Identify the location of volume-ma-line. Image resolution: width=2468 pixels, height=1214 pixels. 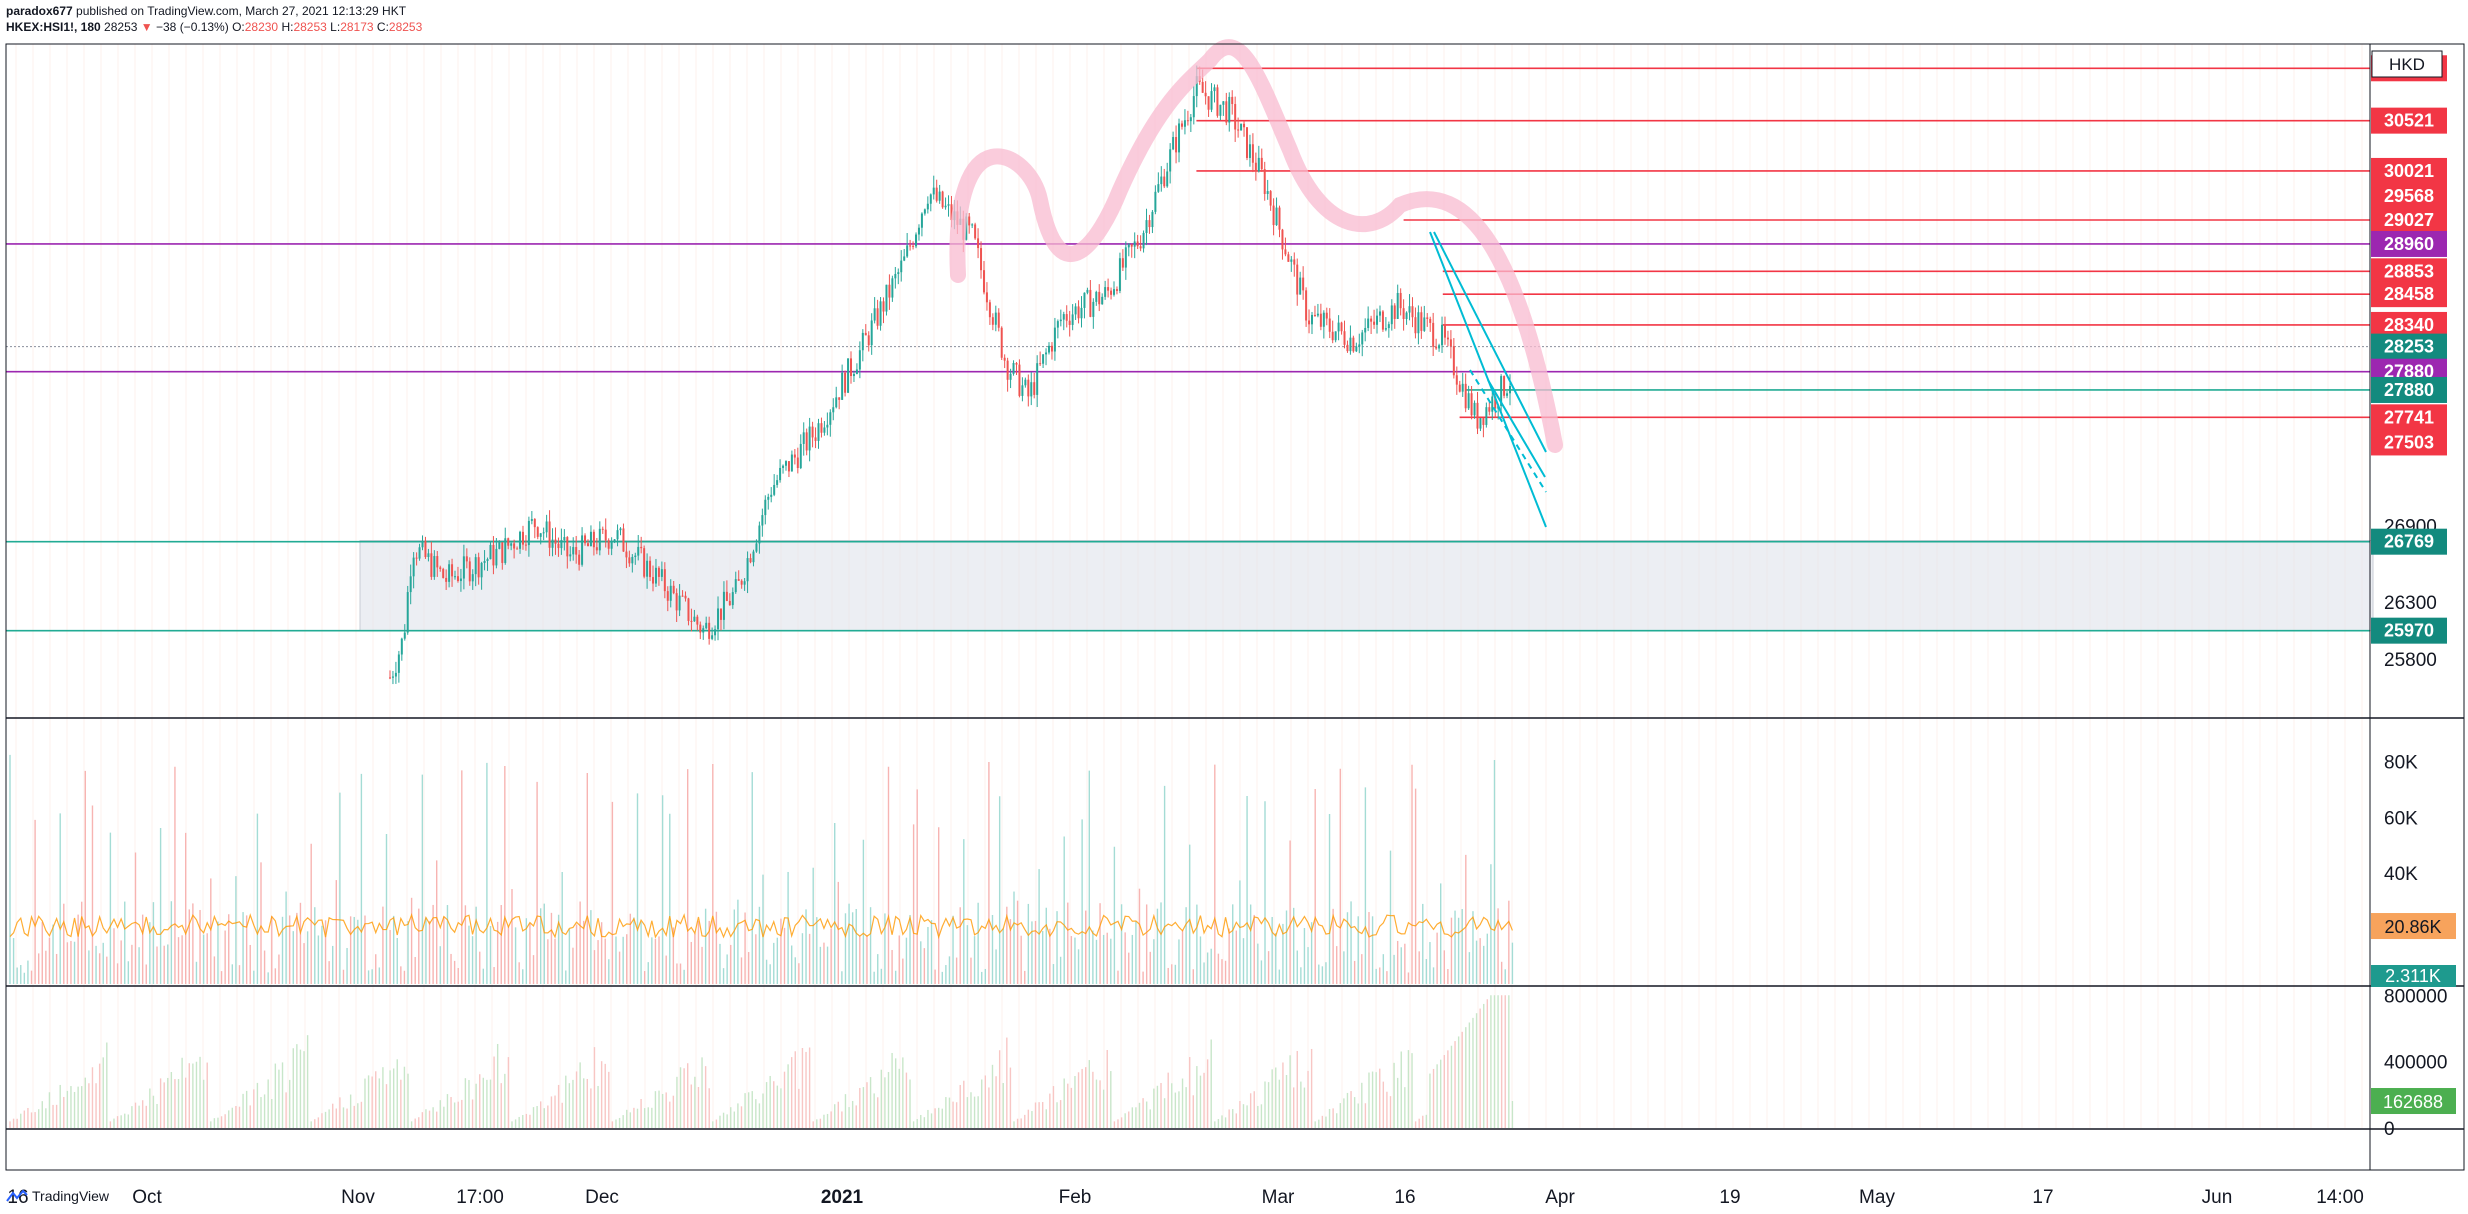
(761, 926).